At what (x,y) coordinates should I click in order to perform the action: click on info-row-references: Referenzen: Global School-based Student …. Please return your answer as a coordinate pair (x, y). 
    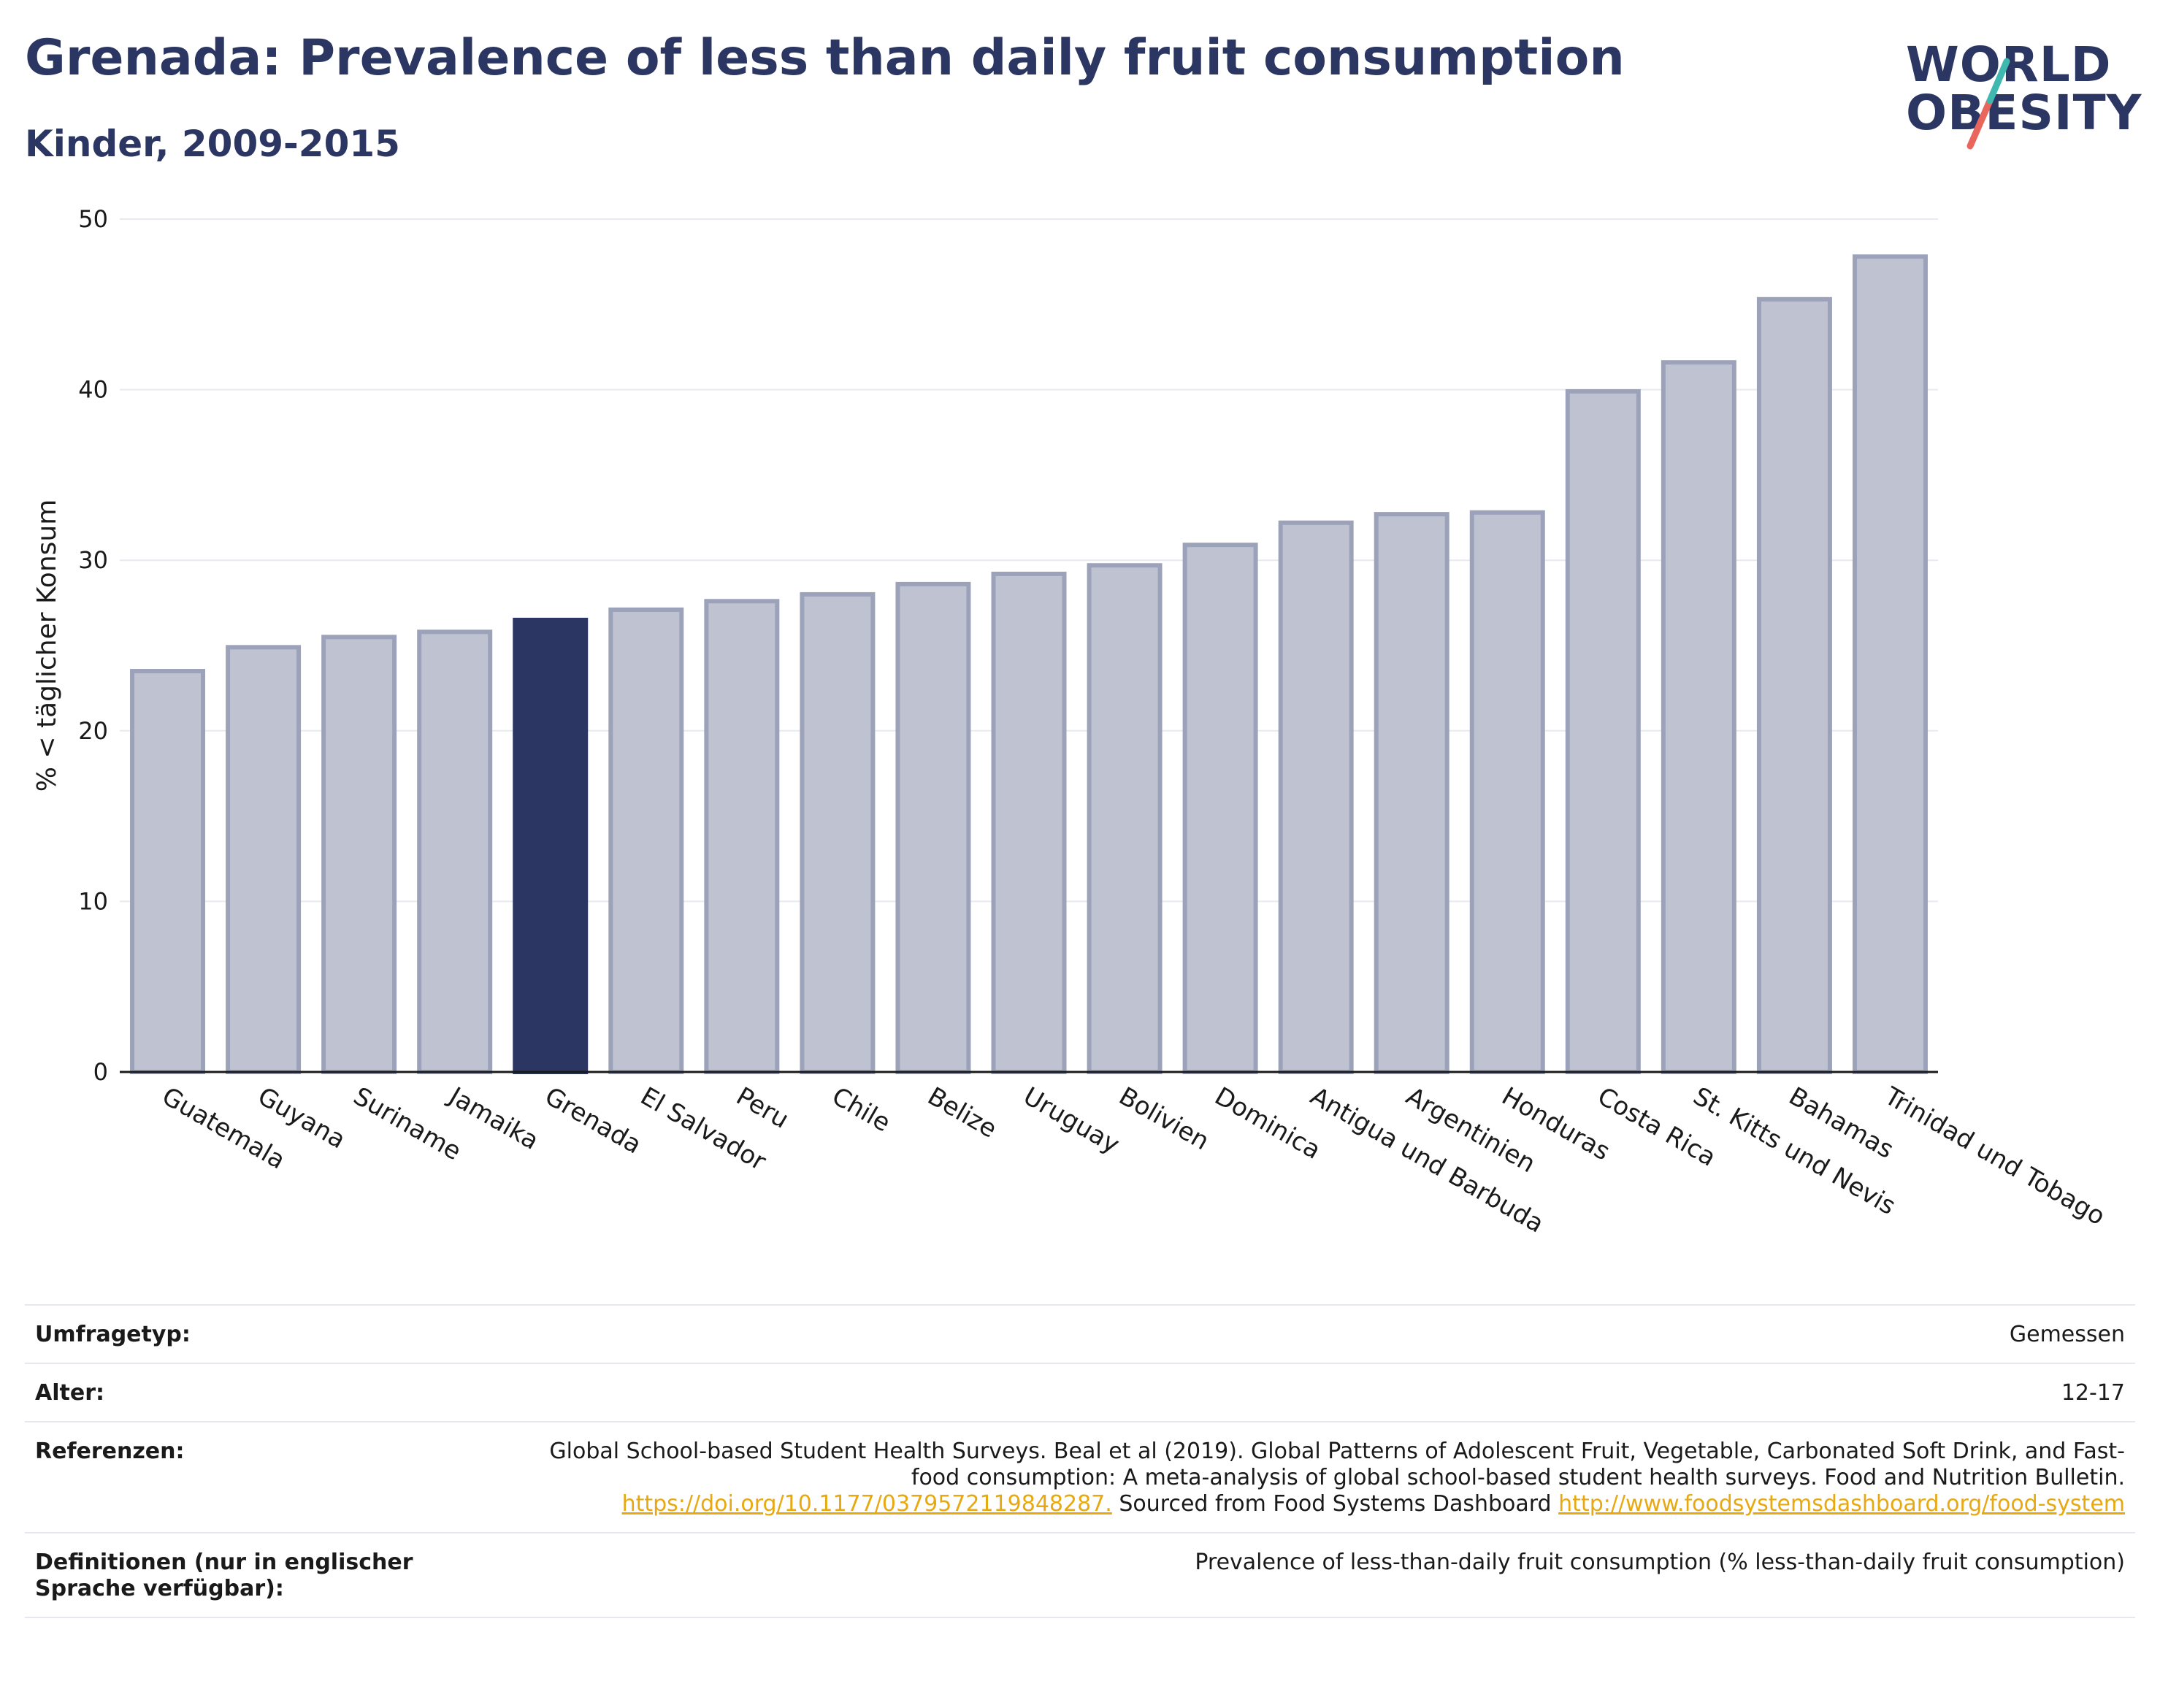
    Looking at the image, I should click on (1080, 1477).